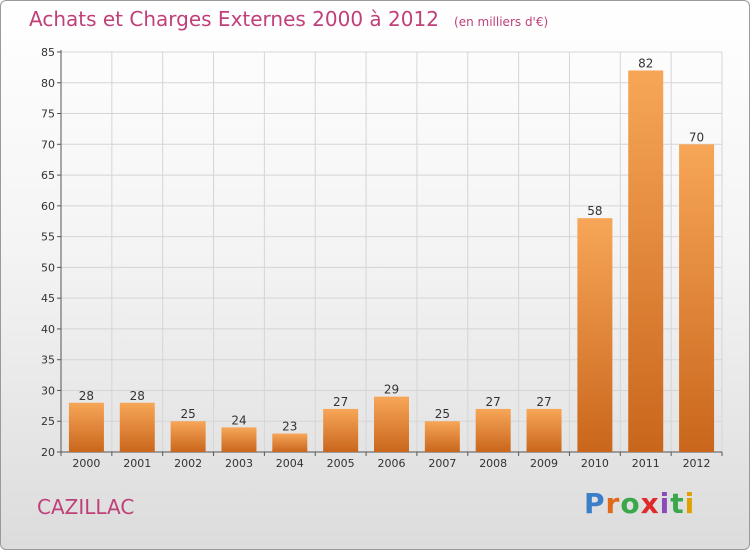 This screenshot has width=750, height=550. What do you see at coordinates (137, 396) in the screenshot?
I see `data-label-2001: 28` at bounding box center [137, 396].